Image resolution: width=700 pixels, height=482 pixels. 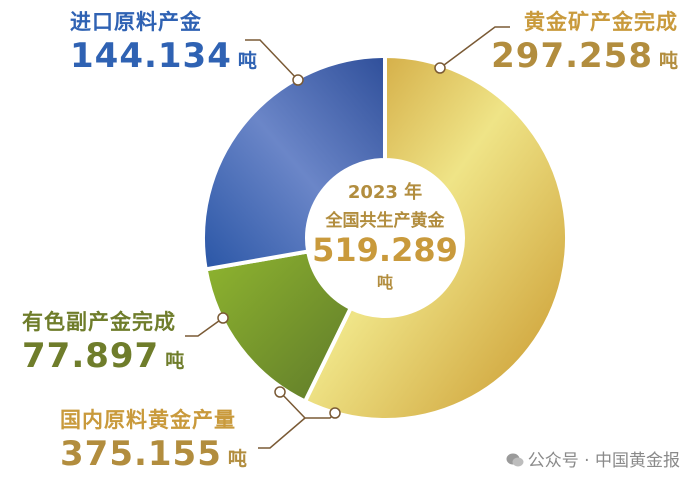 What do you see at coordinates (385, 250) in the screenshot?
I see `center-value: 519.289` at bounding box center [385, 250].